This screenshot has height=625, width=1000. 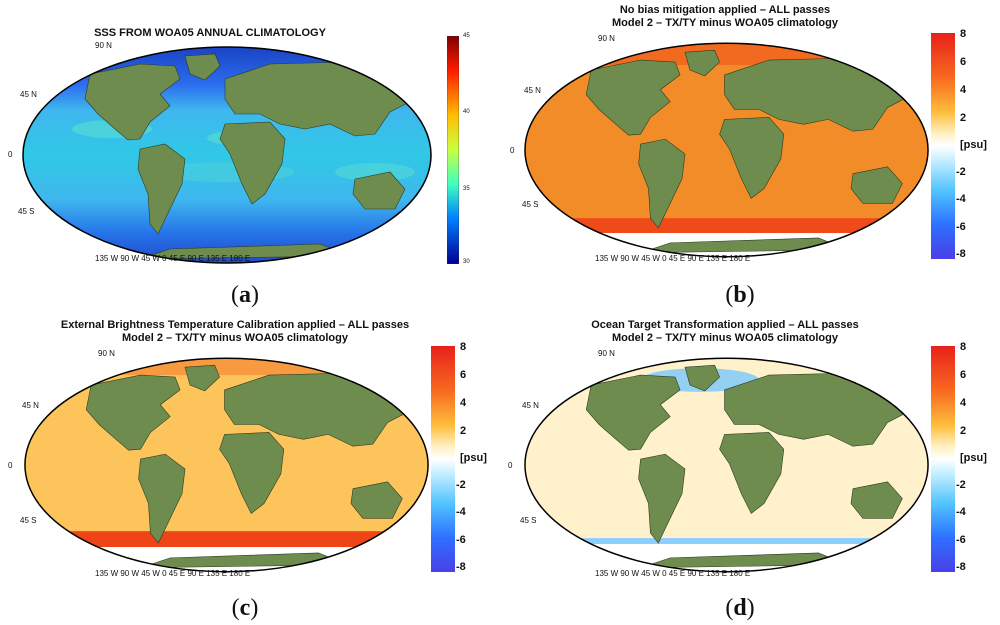 I want to click on colorbar-a-tick: 45, so click(x=466, y=36).